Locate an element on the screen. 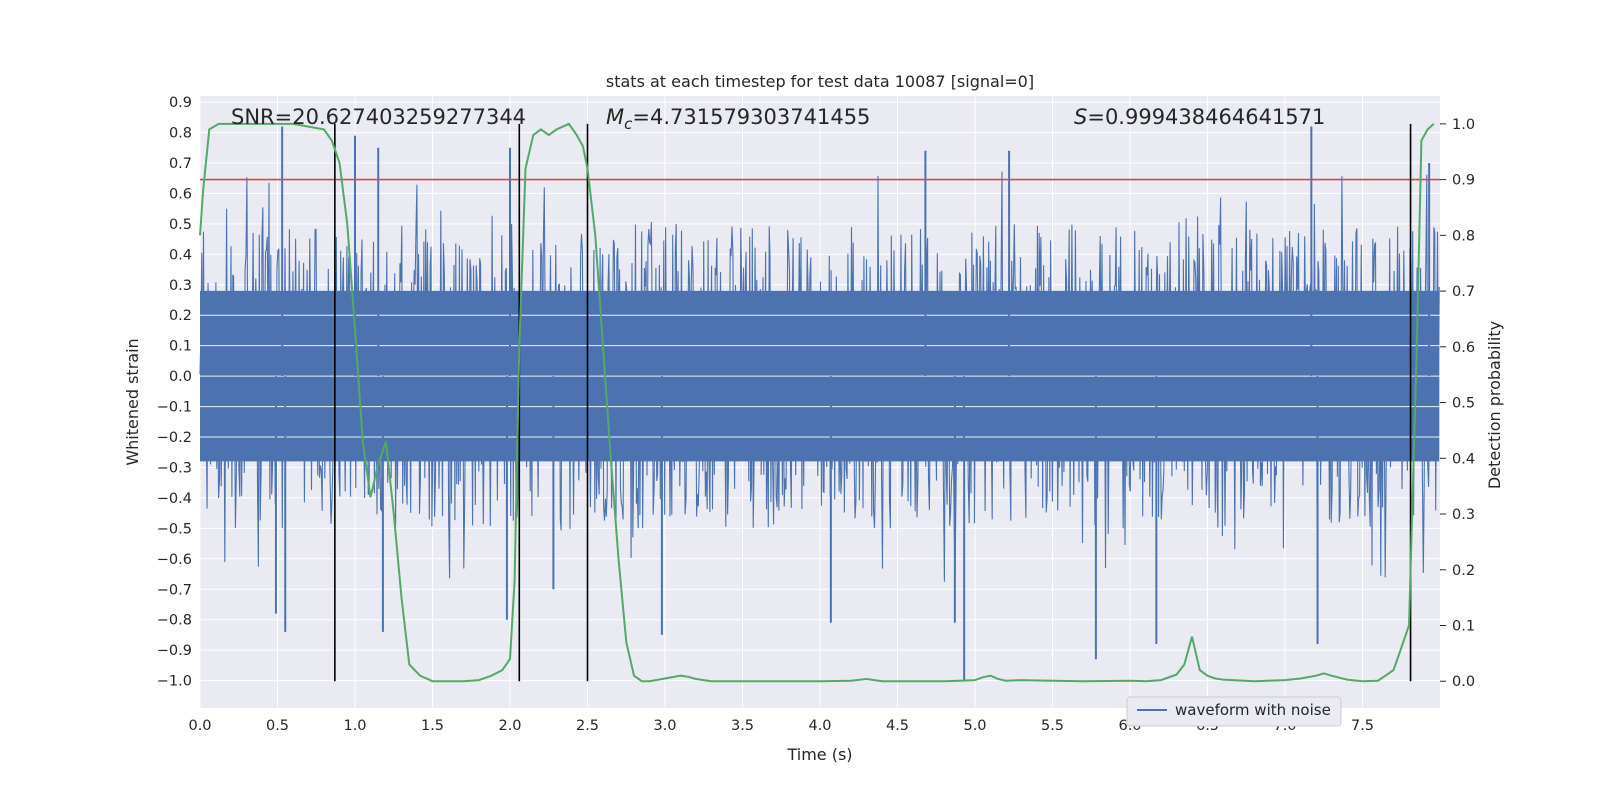 Image resolution: width=1600 pixels, height=800 pixels. chirp-mass-value: =4.731579303741455 is located at coordinates (751, 117).